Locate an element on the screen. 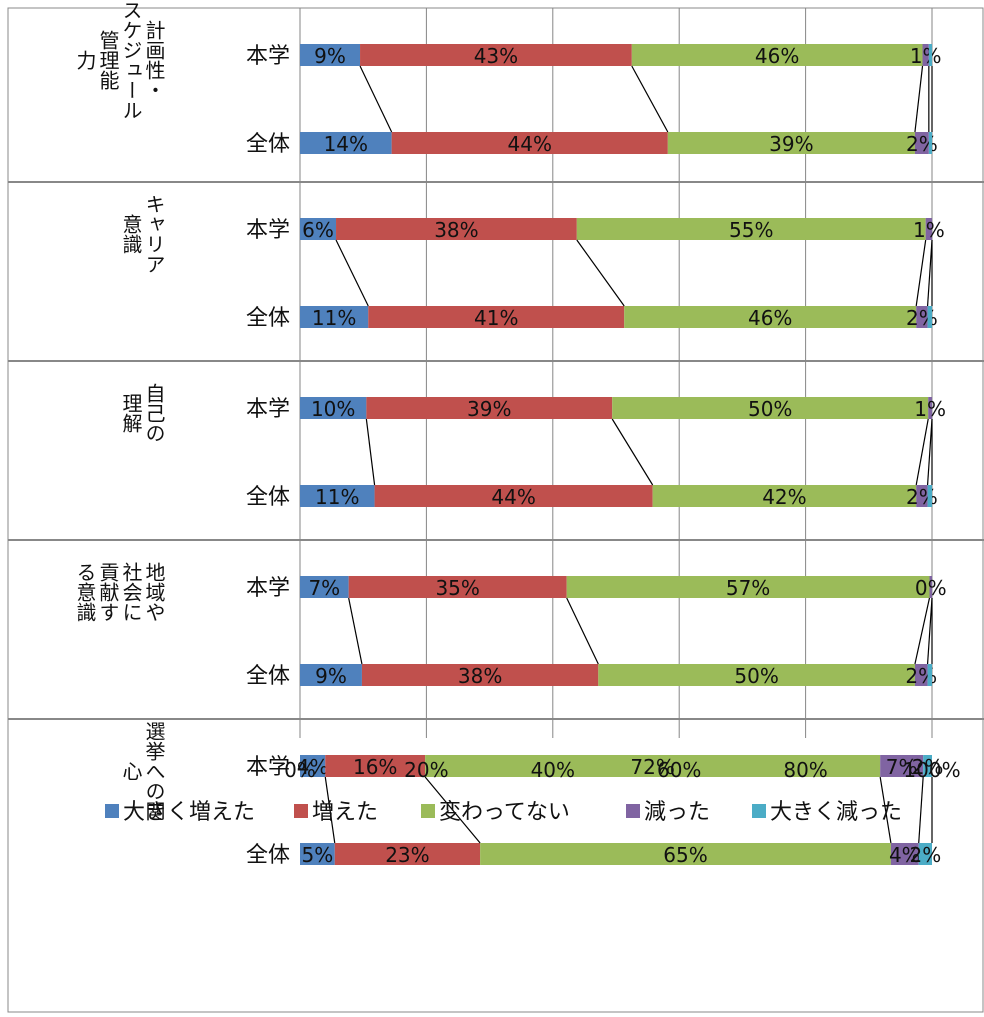 Image resolution: width=984 pixels, height=1017 pixels. x-tick-label: 20% is located at coordinates (426, 770).